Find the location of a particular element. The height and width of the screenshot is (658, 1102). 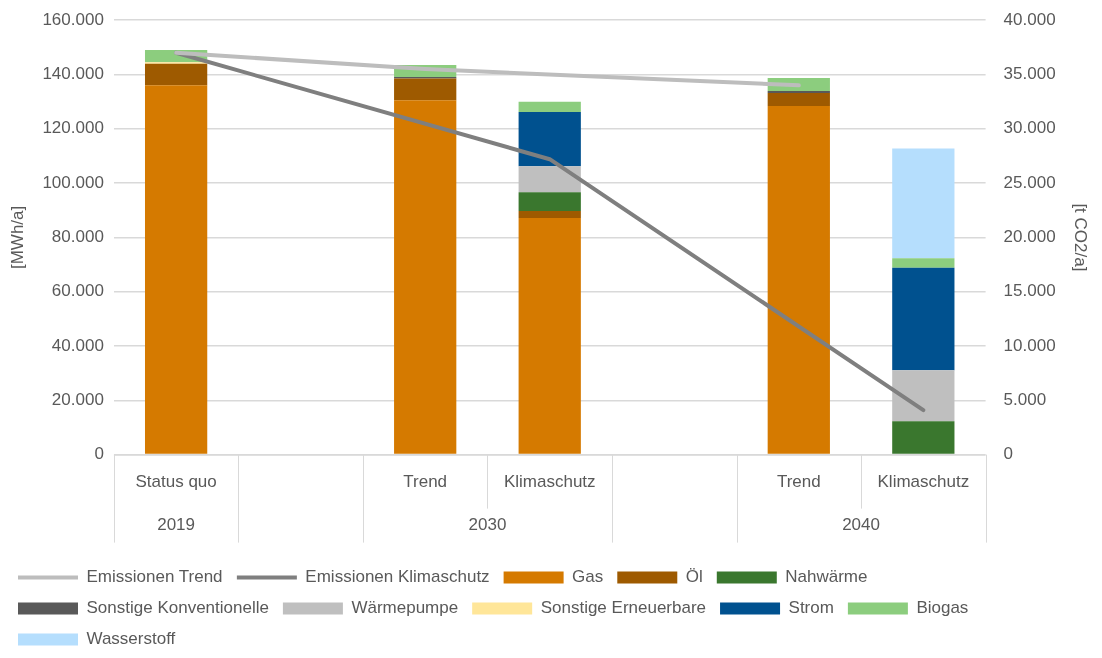

text: 2019 is located at coordinates (176, 525).